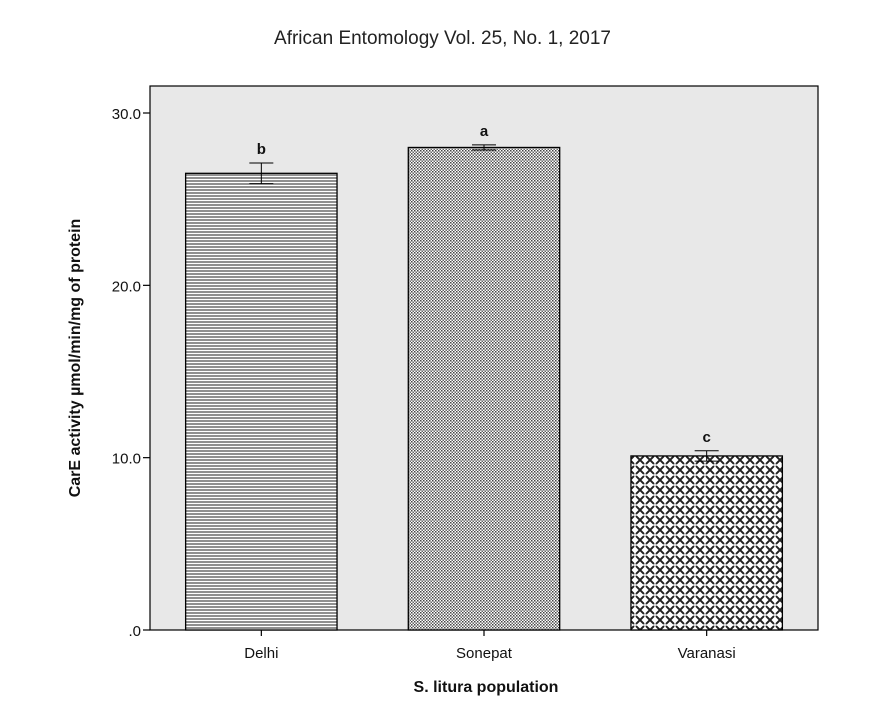 This screenshot has width=885, height=704. Describe the element at coordinates (75, 358) in the screenshot. I see `y-axis-title: CarE activity µmol/min/mg of protein` at that location.